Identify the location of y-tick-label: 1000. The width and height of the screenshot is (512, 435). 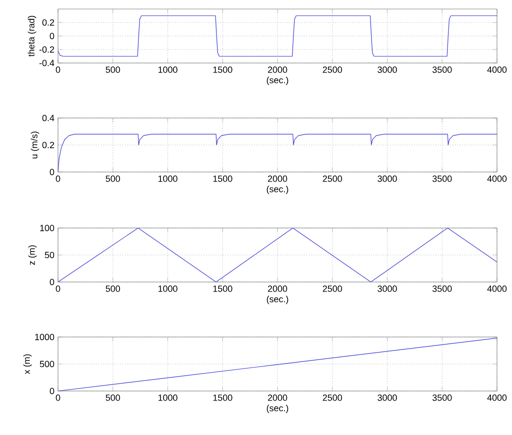
(44, 337).